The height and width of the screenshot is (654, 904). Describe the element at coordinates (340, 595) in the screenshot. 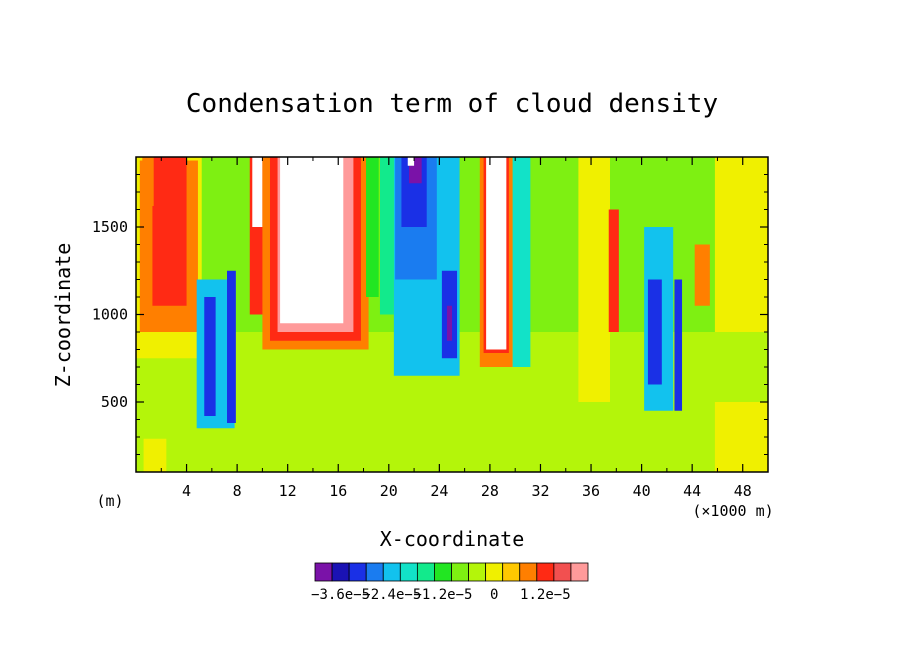

I see `colorbar-label: −3.6e−5` at that location.